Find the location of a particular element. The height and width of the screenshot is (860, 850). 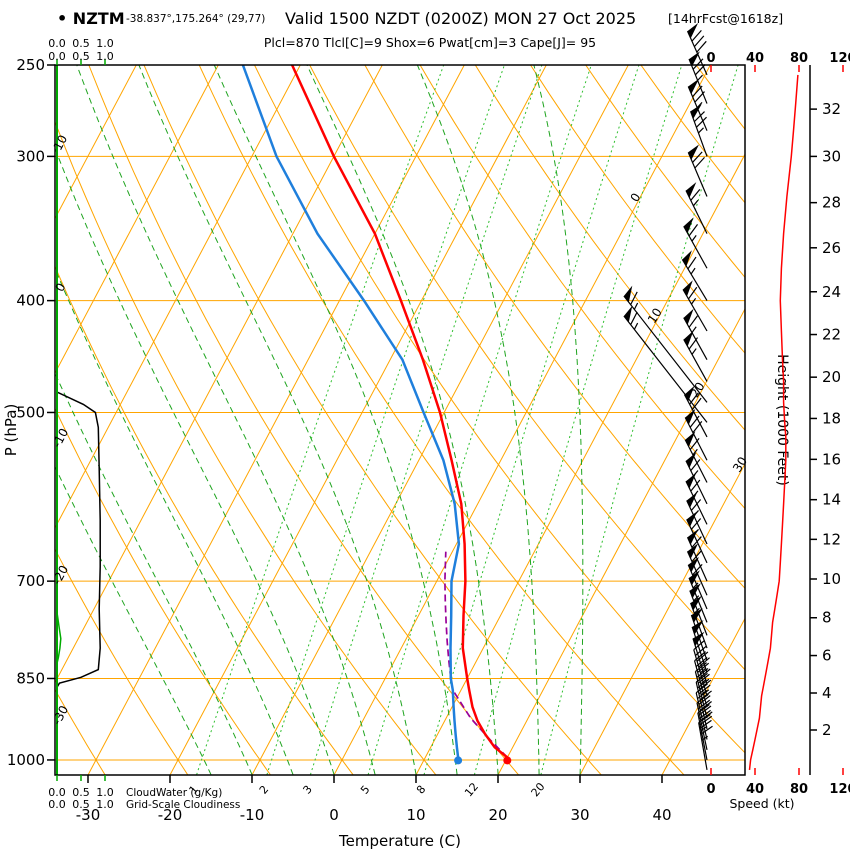

wind-barbs is located at coordinates (668, 396).